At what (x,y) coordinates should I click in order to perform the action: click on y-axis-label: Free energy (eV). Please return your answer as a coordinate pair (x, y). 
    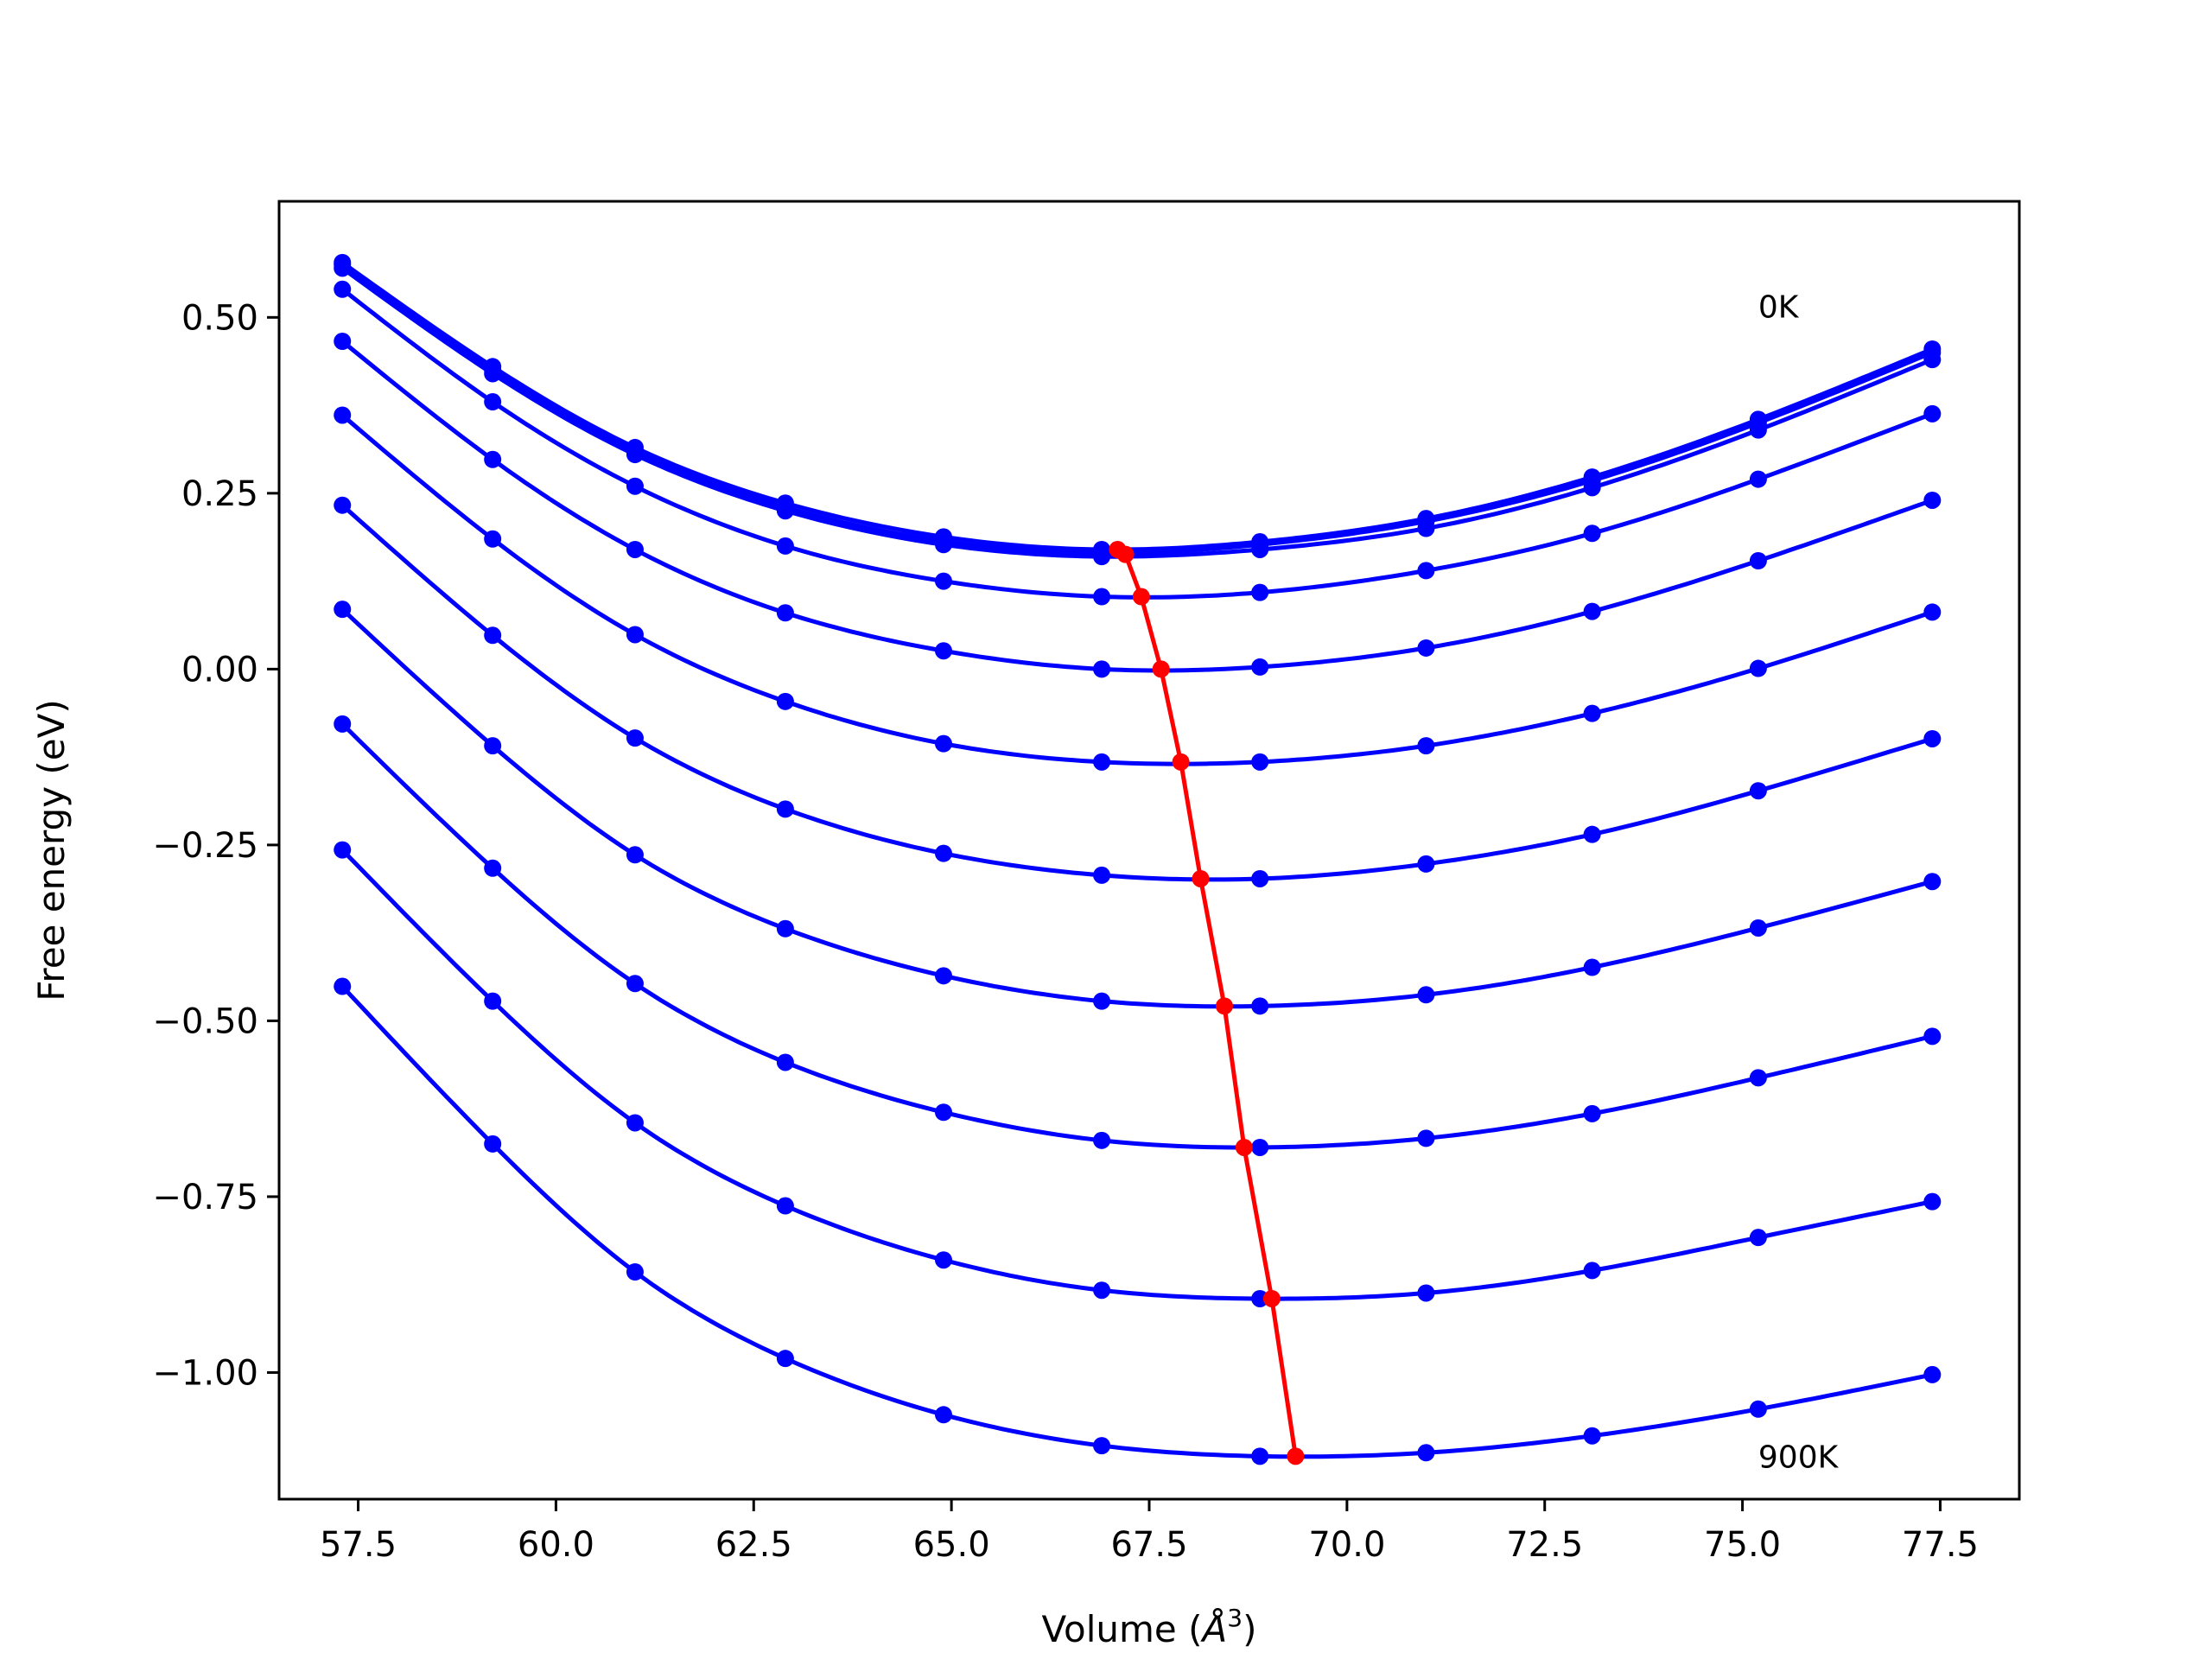
    Looking at the image, I should click on (51, 850).